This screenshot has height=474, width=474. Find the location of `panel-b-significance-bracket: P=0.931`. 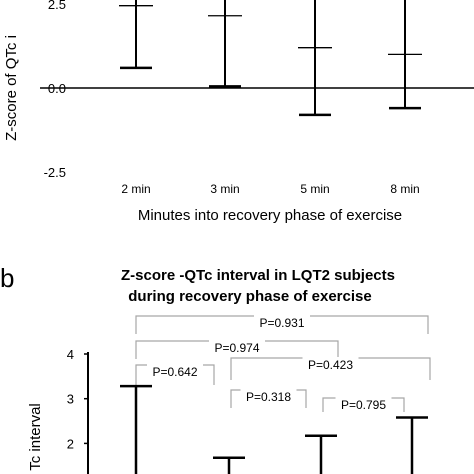

panel-b-significance-bracket: P=0.931 is located at coordinates (282, 324).